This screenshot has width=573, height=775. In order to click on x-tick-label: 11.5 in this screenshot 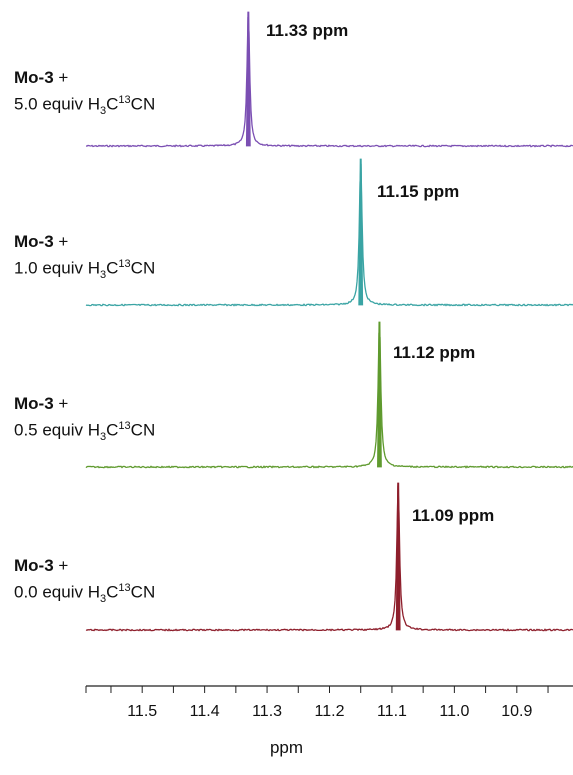, I will do `click(142, 711)`.